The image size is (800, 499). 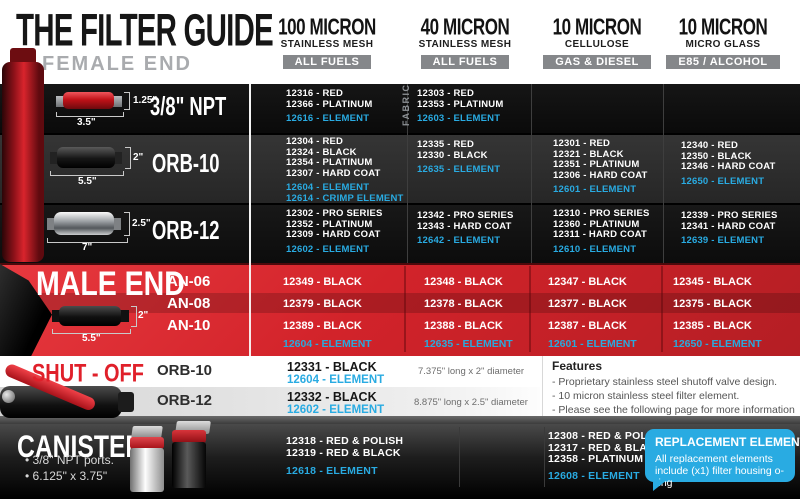 I want to click on part-number: 12352 - PLATINUM, so click(x=329, y=224).